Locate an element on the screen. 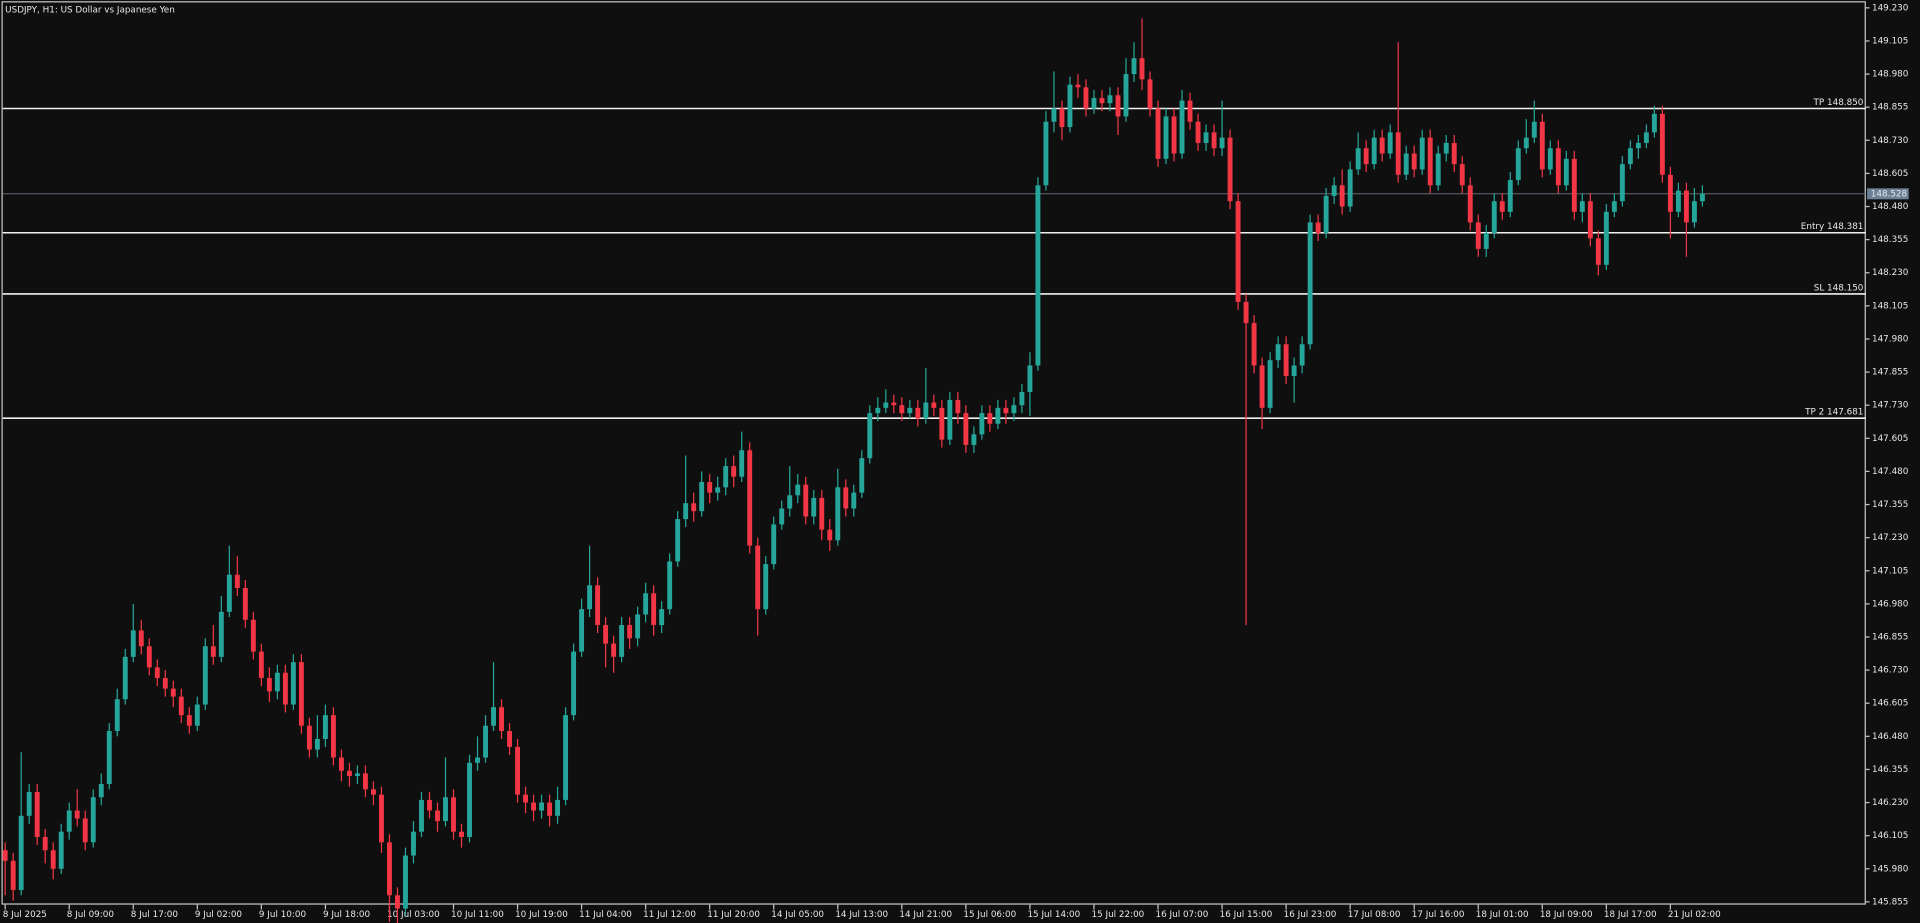  x-tick-label: 9 Jul 02:00 is located at coordinates (219, 915).